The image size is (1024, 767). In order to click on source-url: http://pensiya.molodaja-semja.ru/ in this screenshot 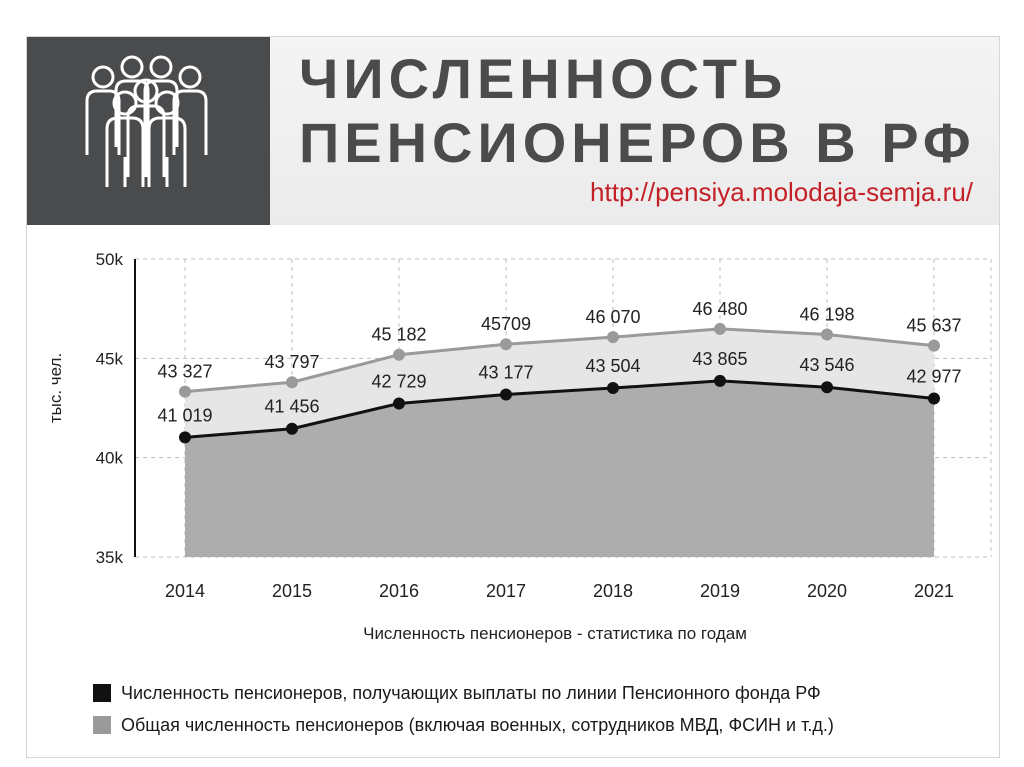, I will do `click(781, 192)`.